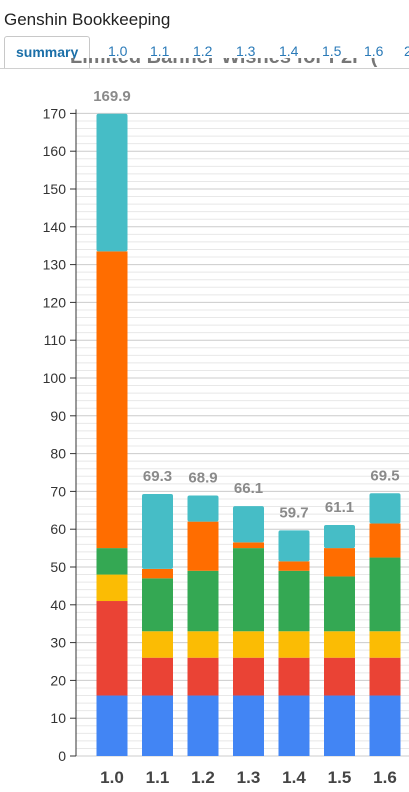 This screenshot has height=792, width=409. What do you see at coordinates (112, 725) in the screenshot?
I see `bar-segment-blue-1.0` at bounding box center [112, 725].